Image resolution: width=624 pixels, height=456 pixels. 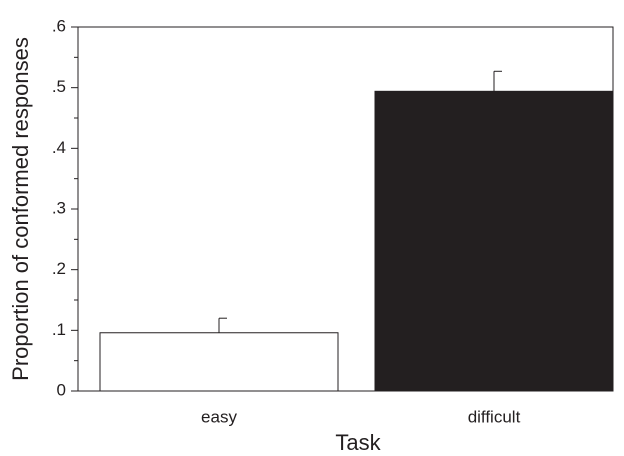 I want to click on y-tick-label: .4, so click(x=59, y=147).